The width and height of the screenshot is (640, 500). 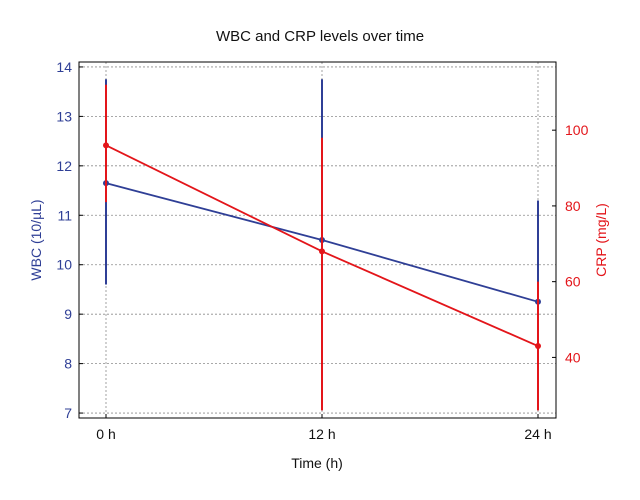 What do you see at coordinates (573, 206) in the screenshot?
I see `right-y-tick-label: 80` at bounding box center [573, 206].